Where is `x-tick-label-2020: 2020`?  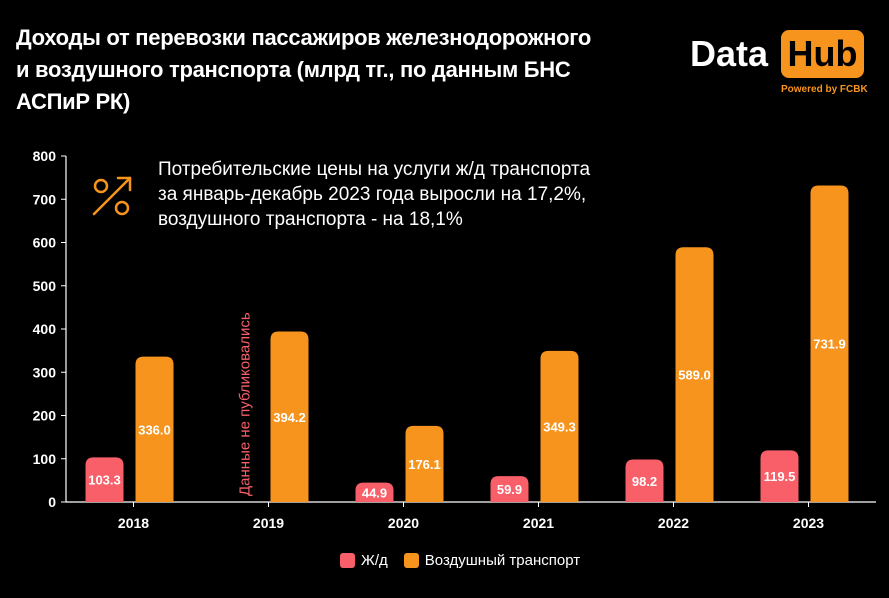 x-tick-label-2020: 2020 is located at coordinates (403, 523).